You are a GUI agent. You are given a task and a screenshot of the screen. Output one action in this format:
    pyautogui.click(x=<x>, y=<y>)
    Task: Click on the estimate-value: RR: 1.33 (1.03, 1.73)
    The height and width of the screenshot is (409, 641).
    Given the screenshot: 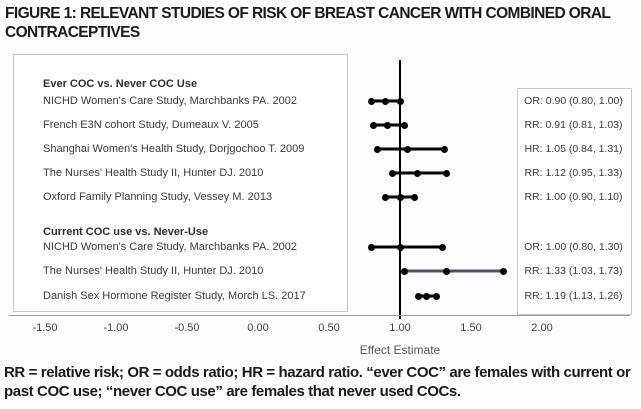 What is the action you would take?
    pyautogui.click(x=573, y=271)
    